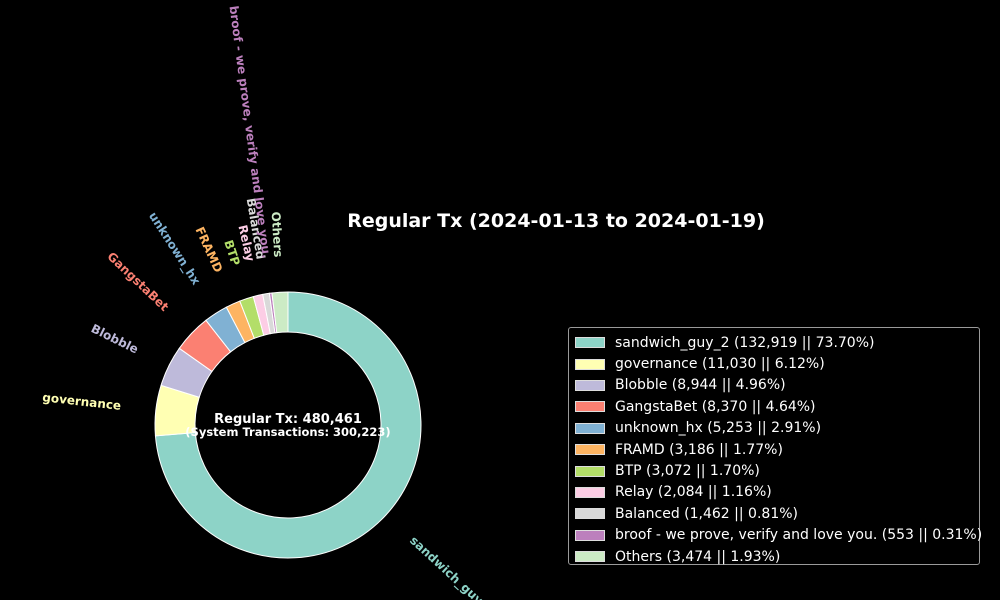  I want to click on legend-label: governance (11,030 || 6.12%), so click(720, 364).